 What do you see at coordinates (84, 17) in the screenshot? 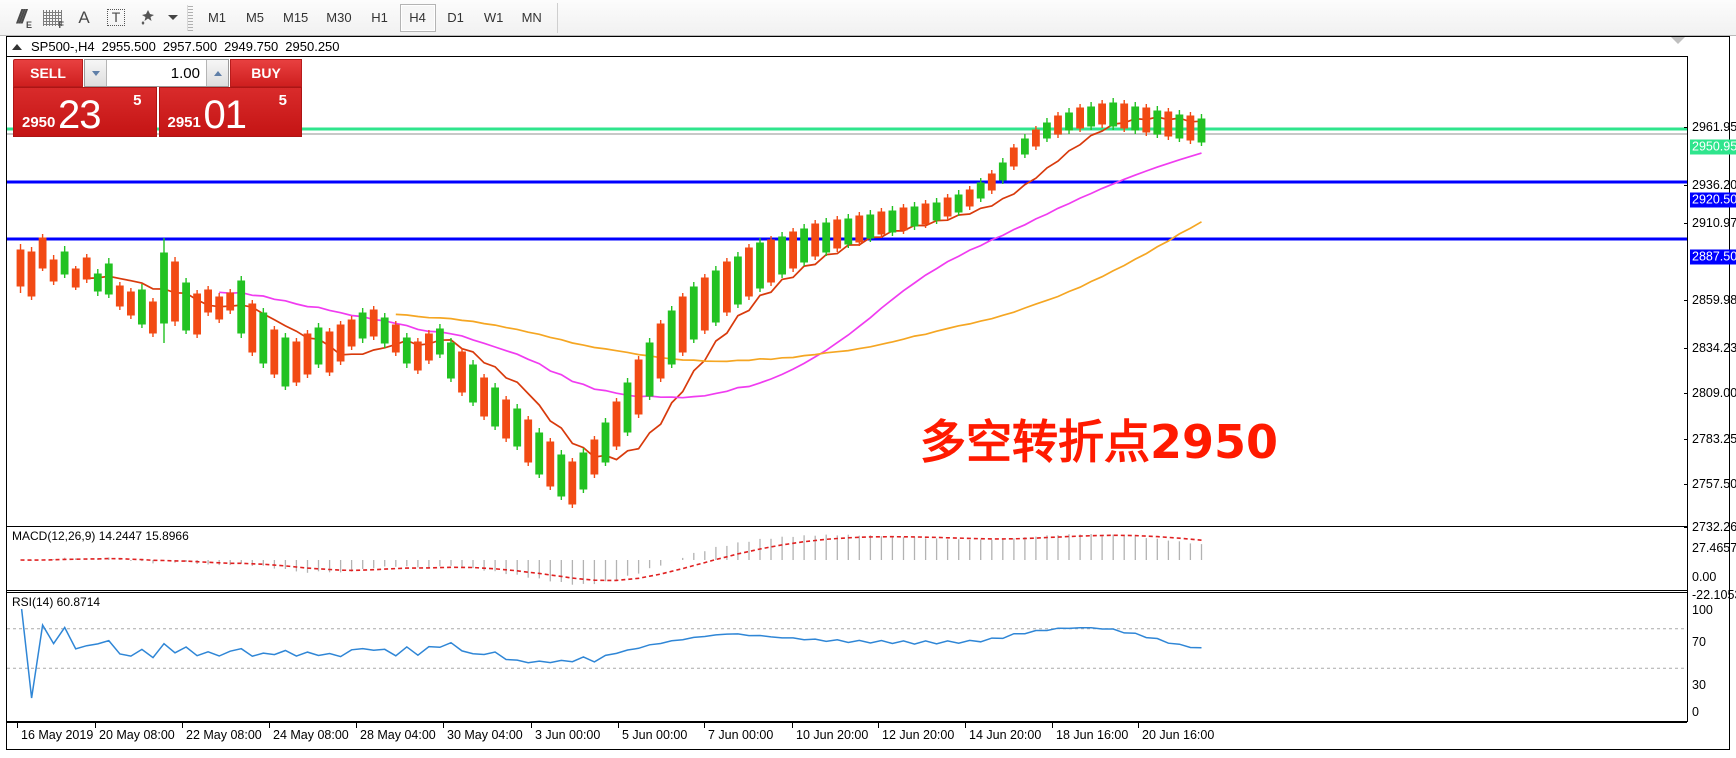
I see `text-tool-icon: A` at bounding box center [84, 17].